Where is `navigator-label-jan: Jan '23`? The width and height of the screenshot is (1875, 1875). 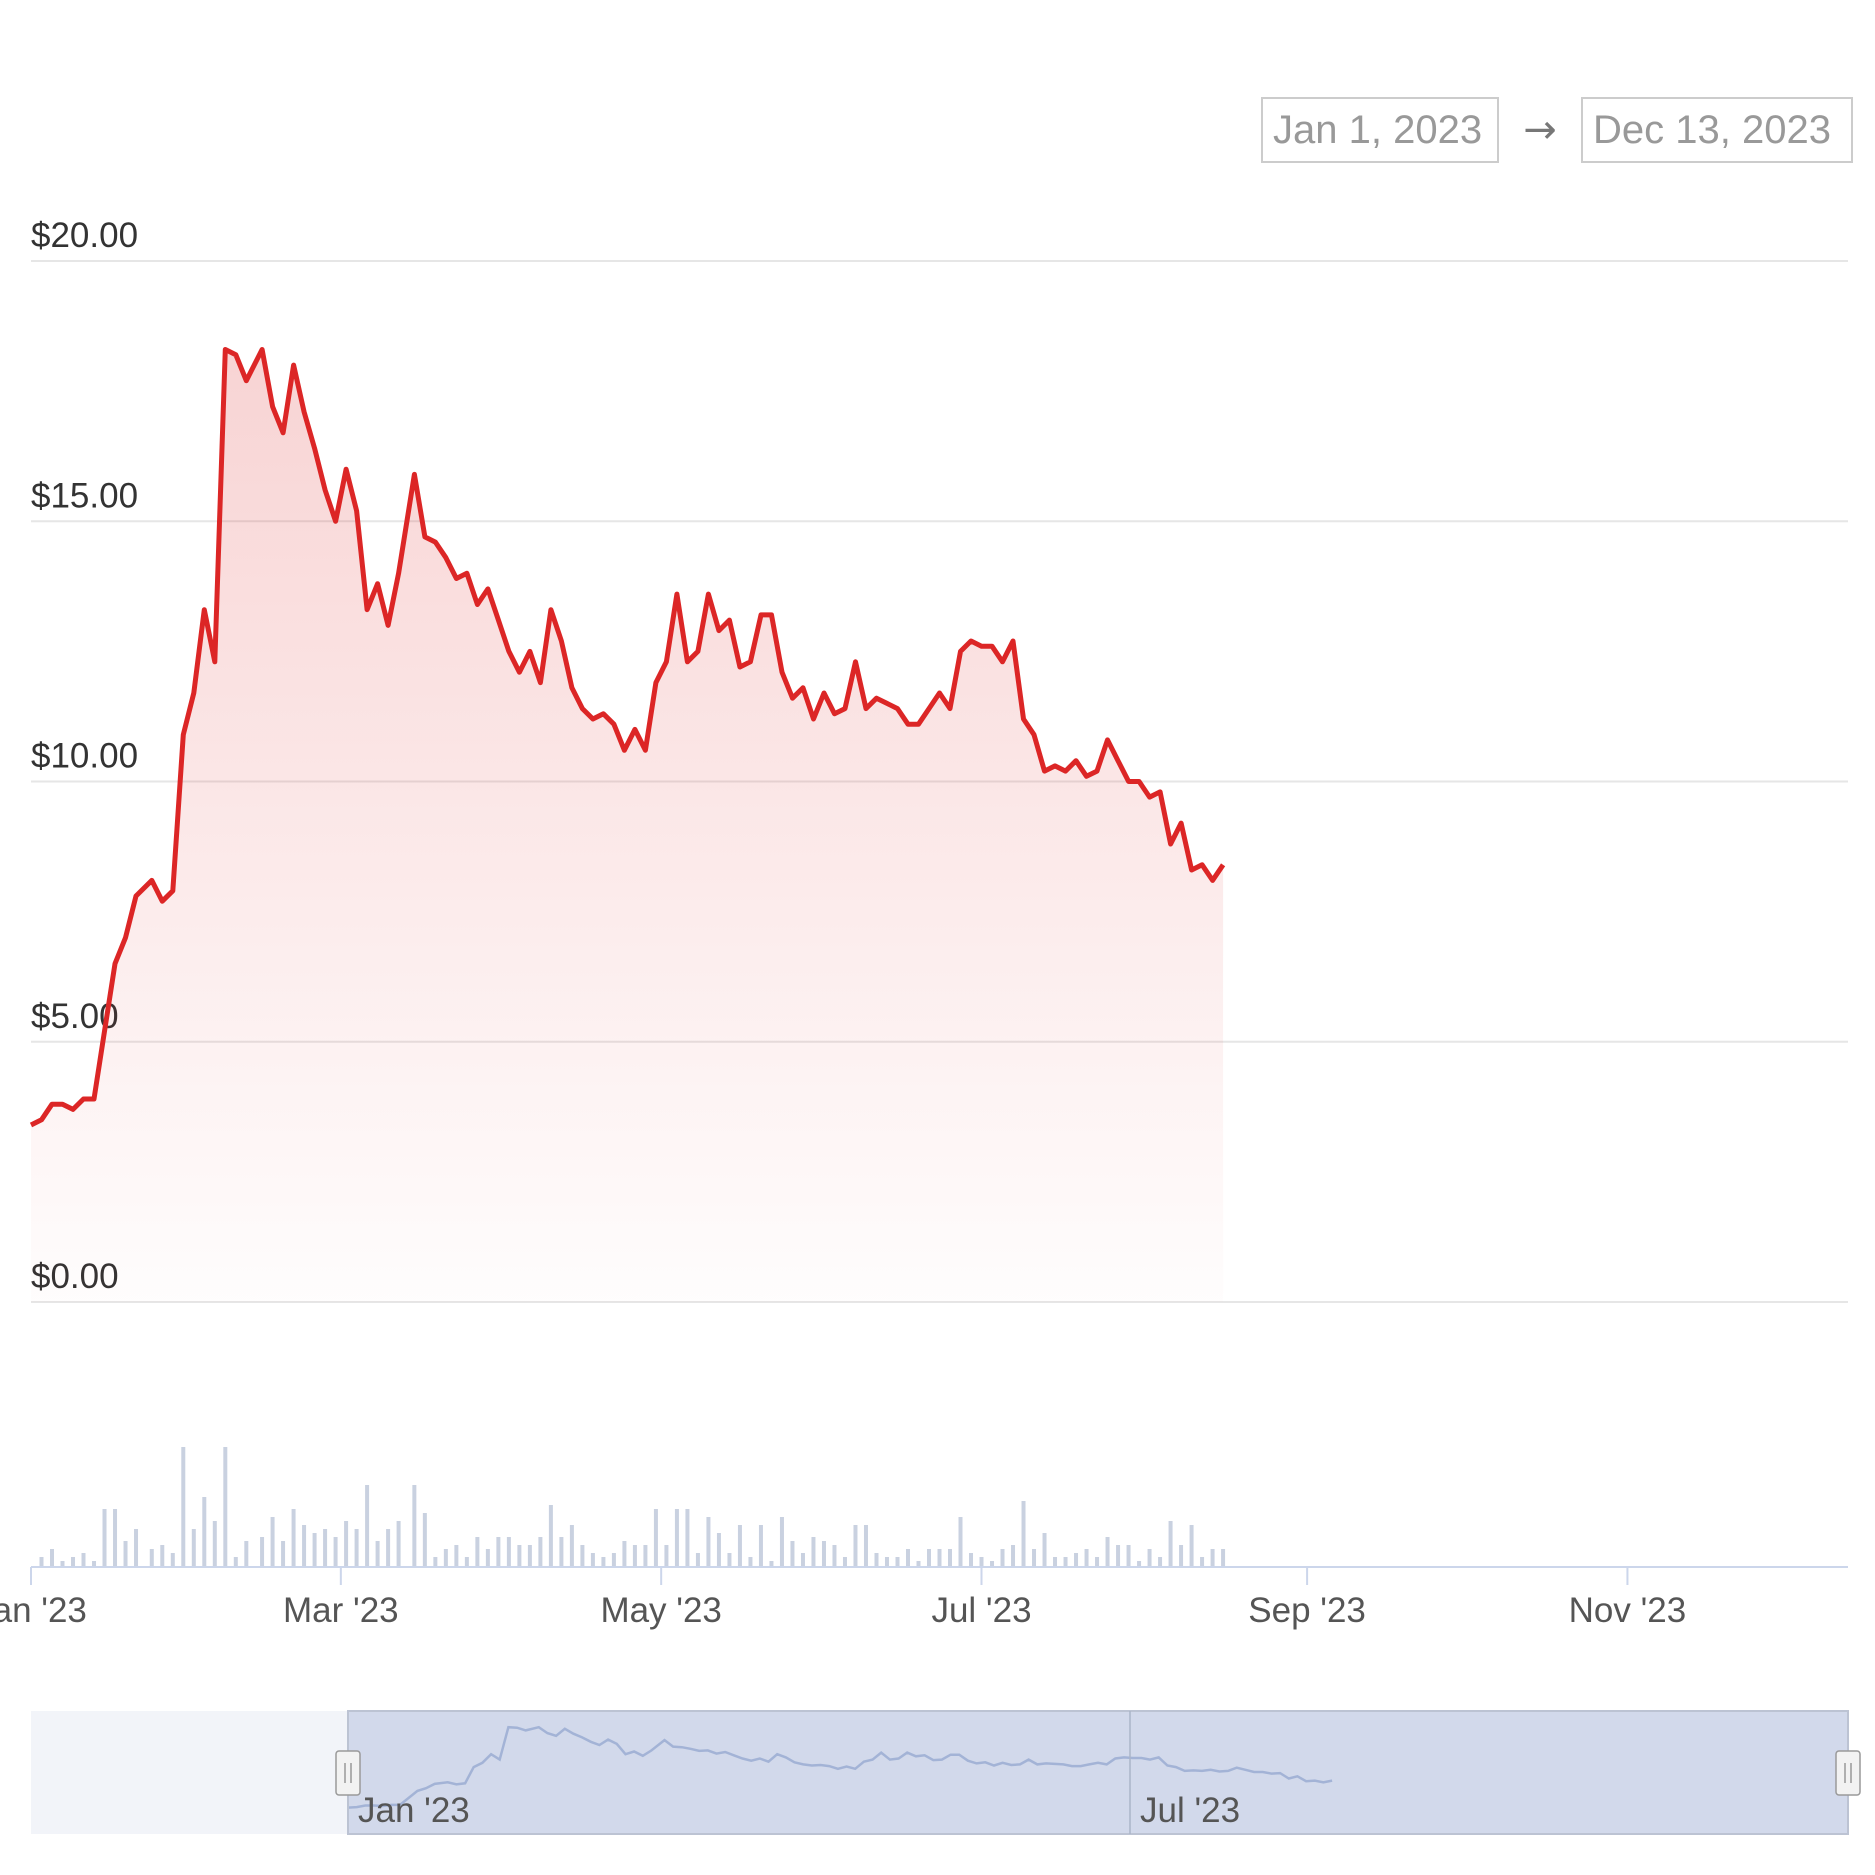
navigator-label-jan: Jan '23 is located at coordinates (414, 1810).